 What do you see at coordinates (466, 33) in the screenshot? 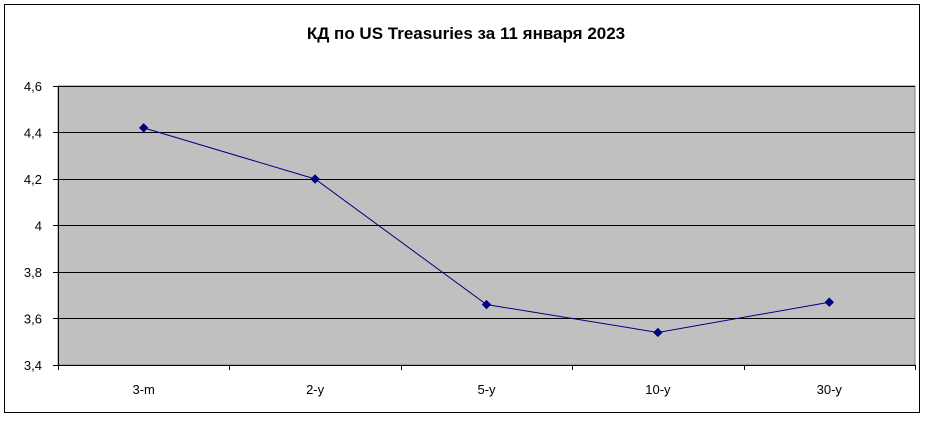
I see `chart-title: КД по US Treasuries за 11 января 2023` at bounding box center [466, 33].